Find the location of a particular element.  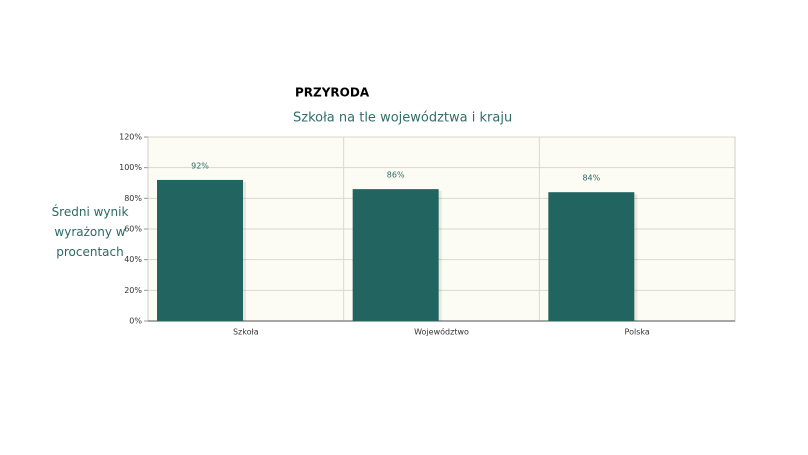

y-tick-label: 40% is located at coordinates (133, 259).